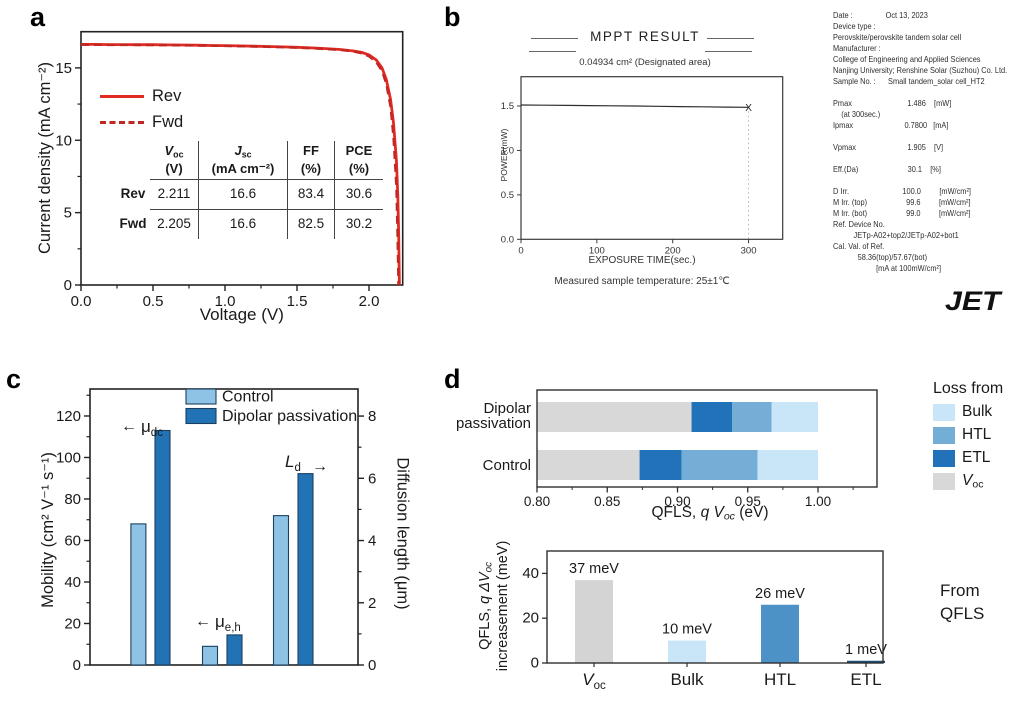 The width and height of the screenshot is (1015, 702). I want to click on jv-legend: Rev Fwd, so click(141, 109).